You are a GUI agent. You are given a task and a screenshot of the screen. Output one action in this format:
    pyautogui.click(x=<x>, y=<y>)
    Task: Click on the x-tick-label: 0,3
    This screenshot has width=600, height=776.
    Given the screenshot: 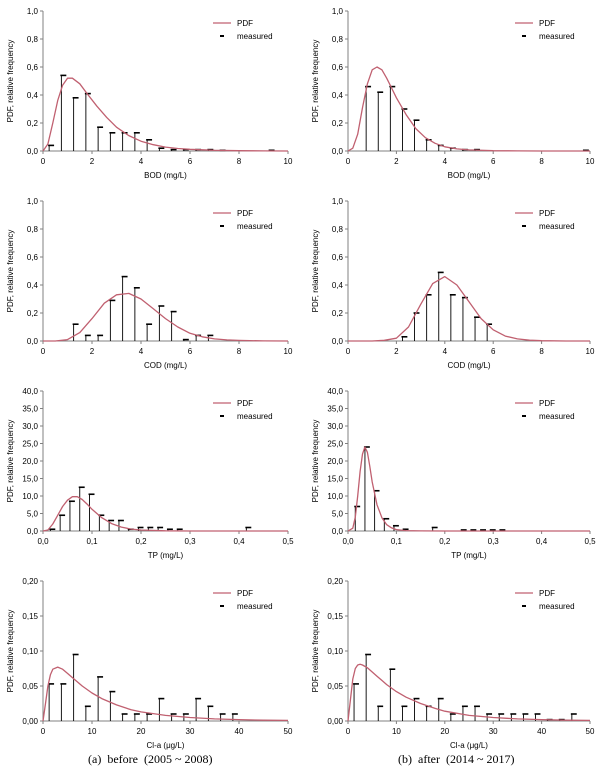 What is the action you would take?
    pyautogui.click(x=494, y=541)
    